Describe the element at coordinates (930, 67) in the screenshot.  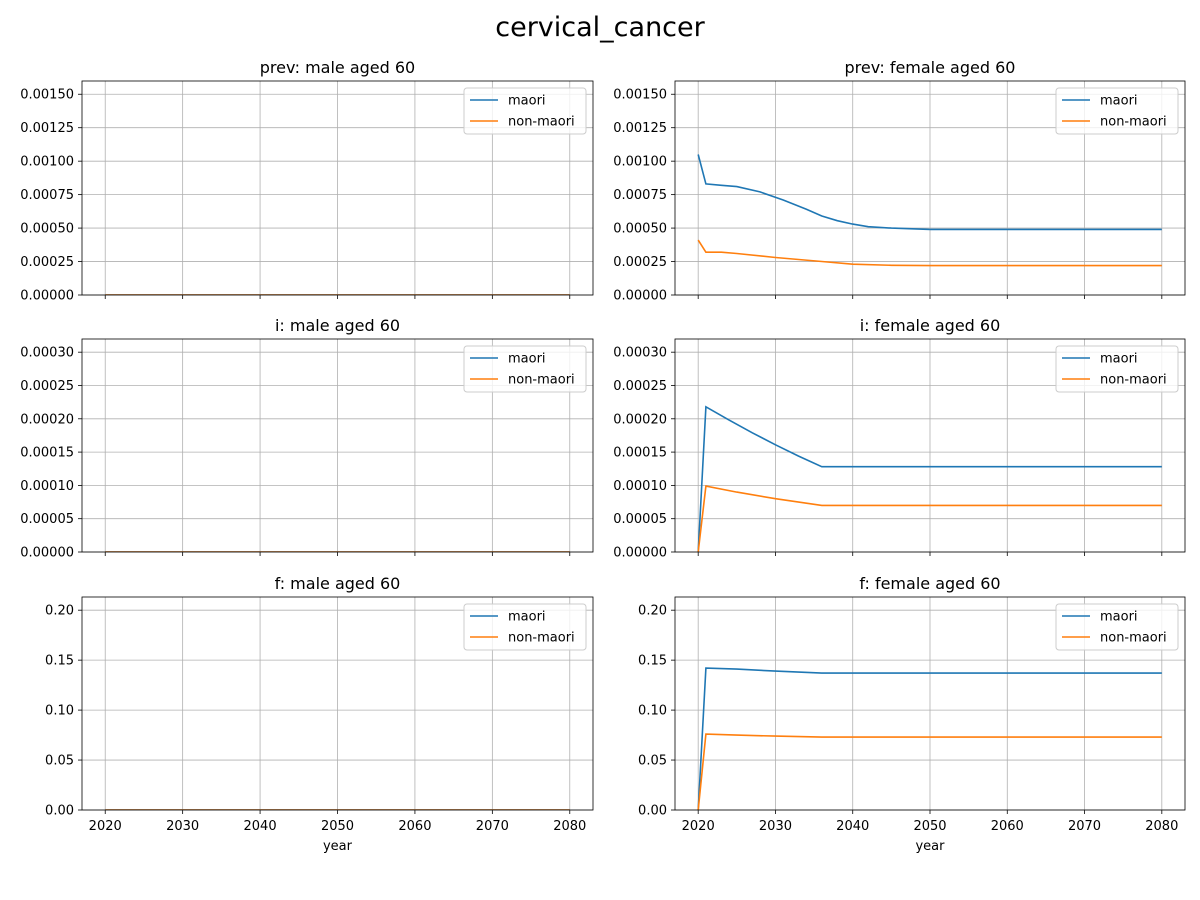
I see `subplot-title: prev: female aged 60` at that location.